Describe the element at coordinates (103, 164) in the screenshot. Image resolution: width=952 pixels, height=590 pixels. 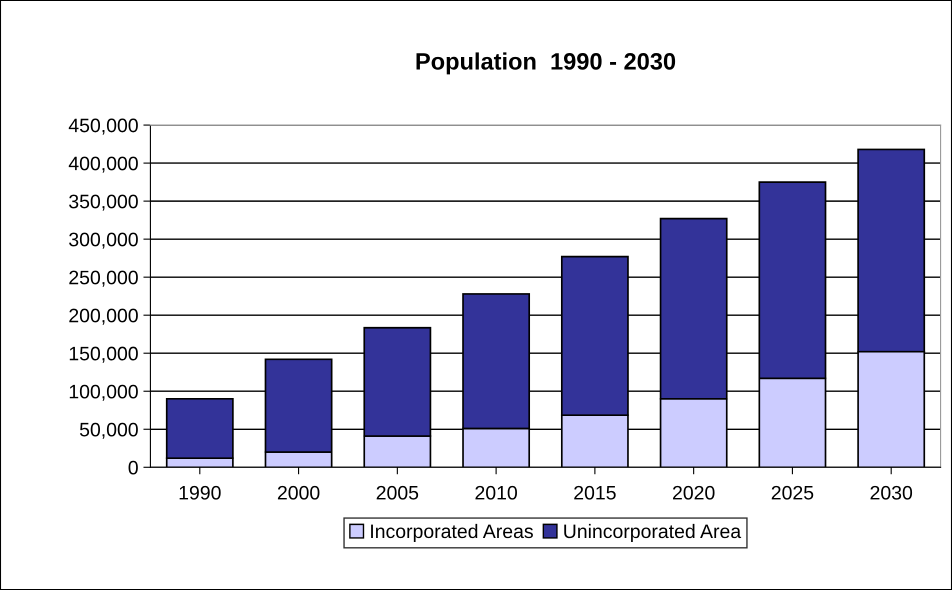
I see `y-tick-label: 400,000` at that location.